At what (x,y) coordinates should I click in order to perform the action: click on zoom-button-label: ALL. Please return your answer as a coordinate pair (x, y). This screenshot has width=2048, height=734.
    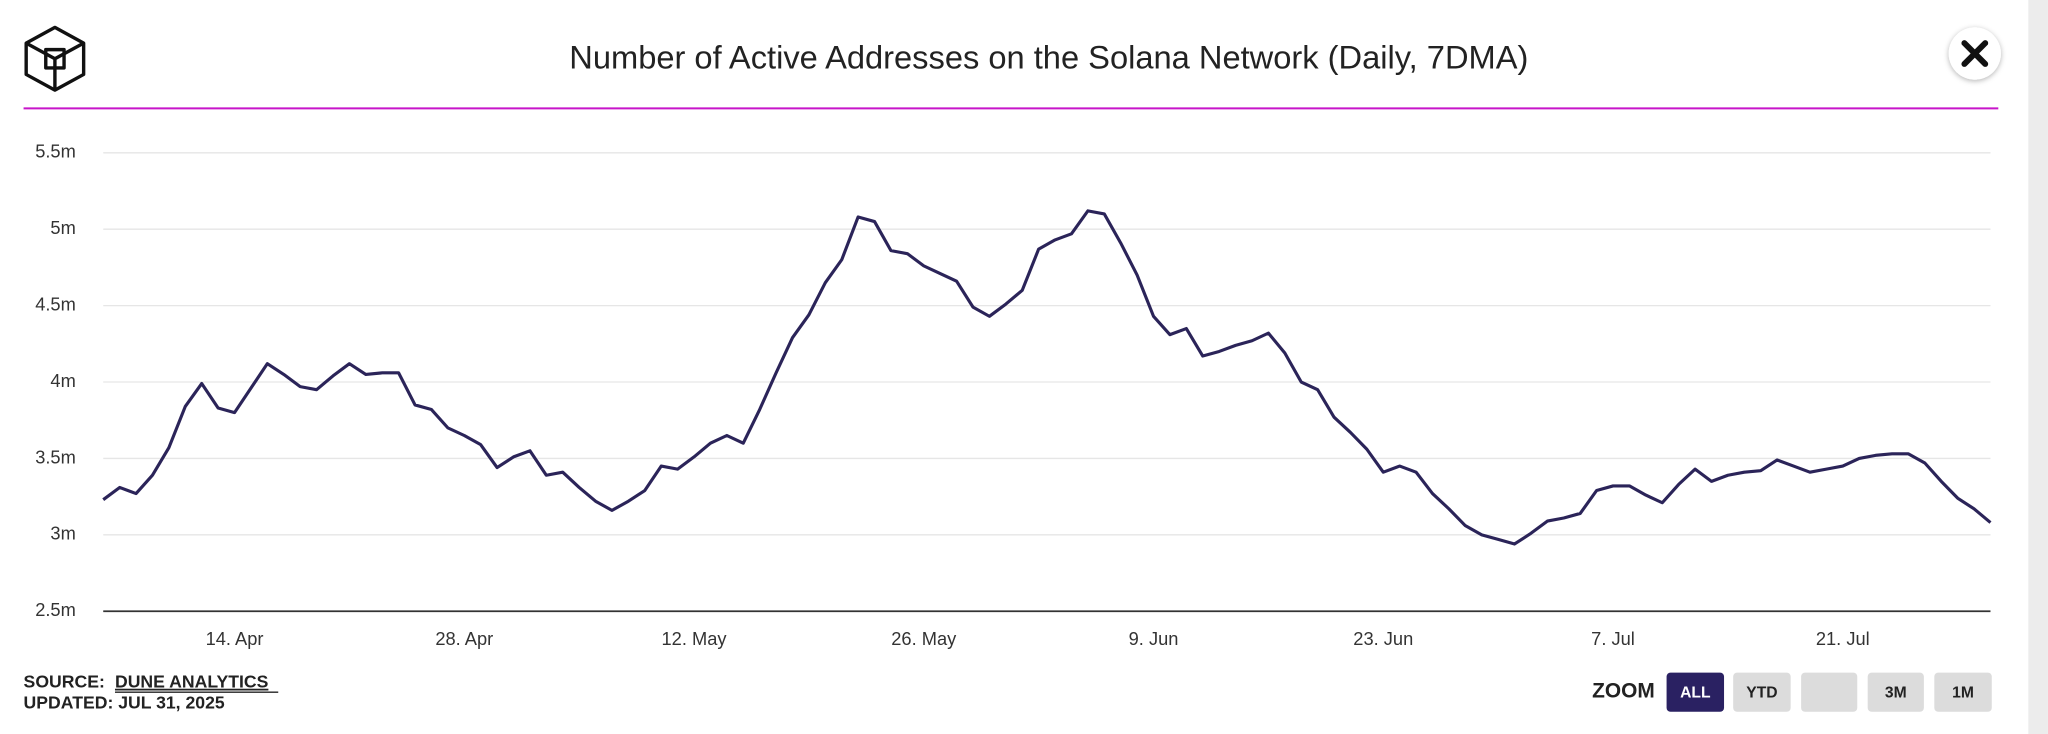
    Looking at the image, I should click on (1695, 693).